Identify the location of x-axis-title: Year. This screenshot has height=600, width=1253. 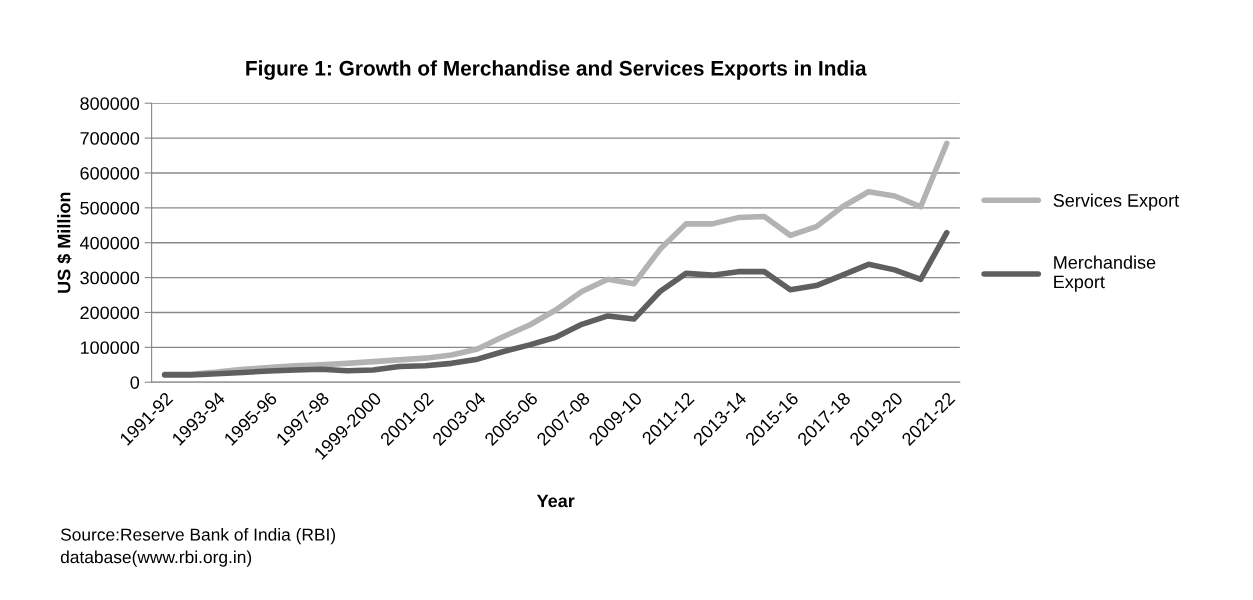
(555, 501).